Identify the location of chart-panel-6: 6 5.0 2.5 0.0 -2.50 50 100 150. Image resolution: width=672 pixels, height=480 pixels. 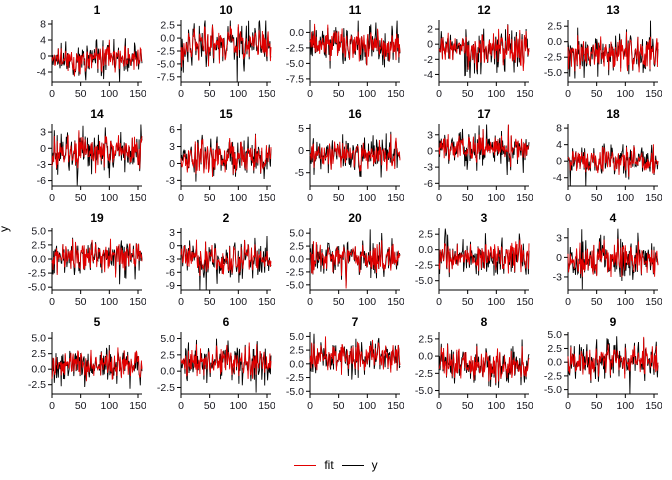
(216, 364).